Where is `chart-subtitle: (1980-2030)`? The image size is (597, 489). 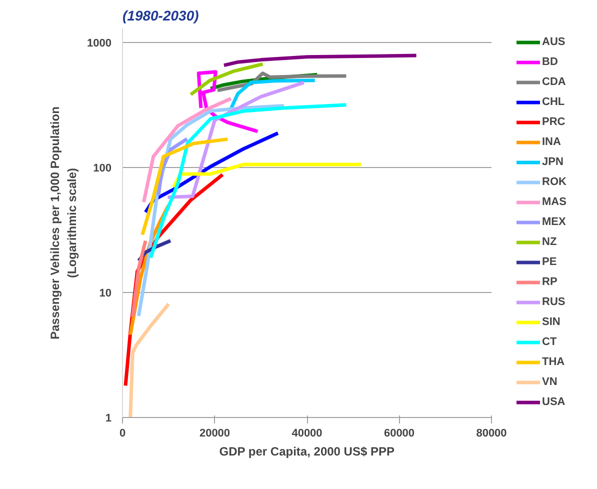 chart-subtitle: (1980-2030) is located at coordinates (161, 16).